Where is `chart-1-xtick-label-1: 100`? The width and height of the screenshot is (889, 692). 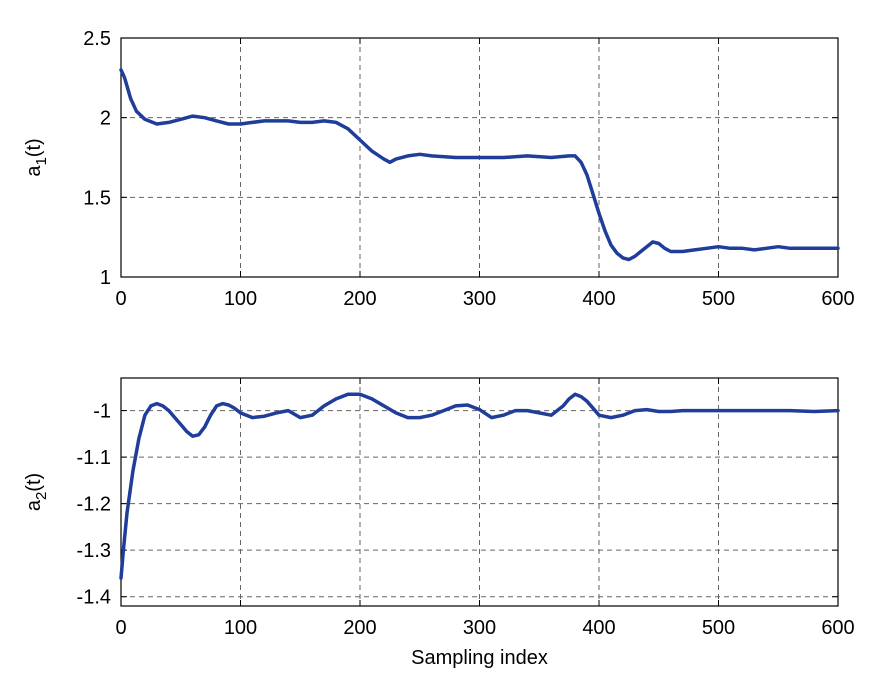 chart-1-xtick-label-1: 100 is located at coordinates (240, 299).